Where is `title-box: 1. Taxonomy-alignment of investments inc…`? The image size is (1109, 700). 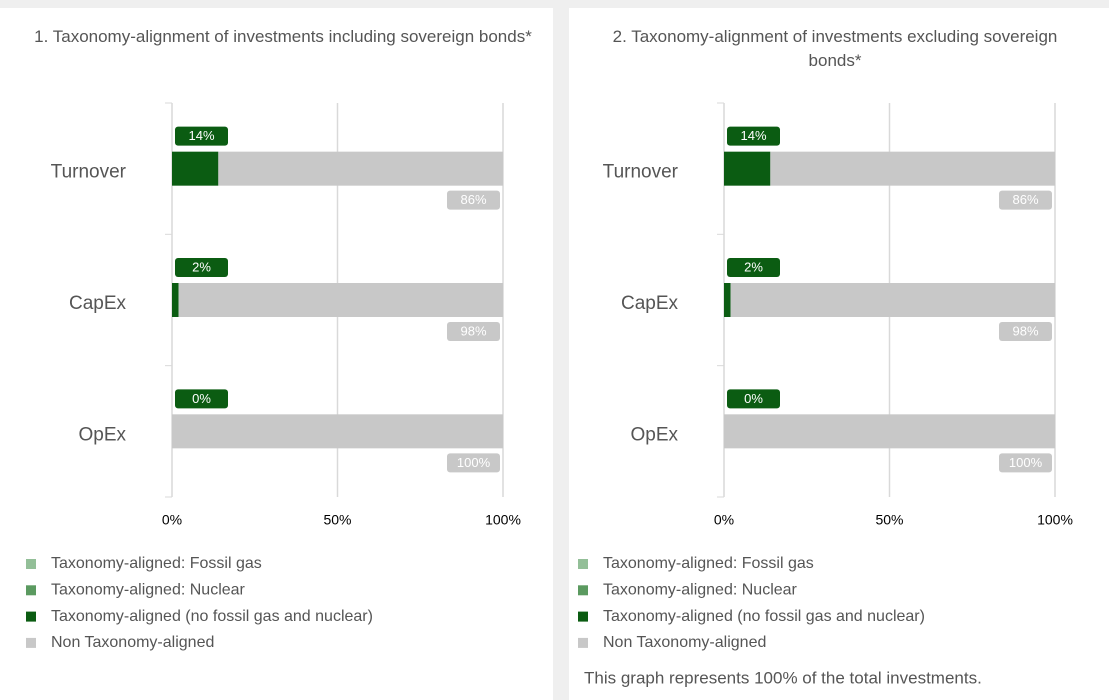
title-box: 1. Taxonomy-alignment of investments inc… is located at coordinates (283, 36).